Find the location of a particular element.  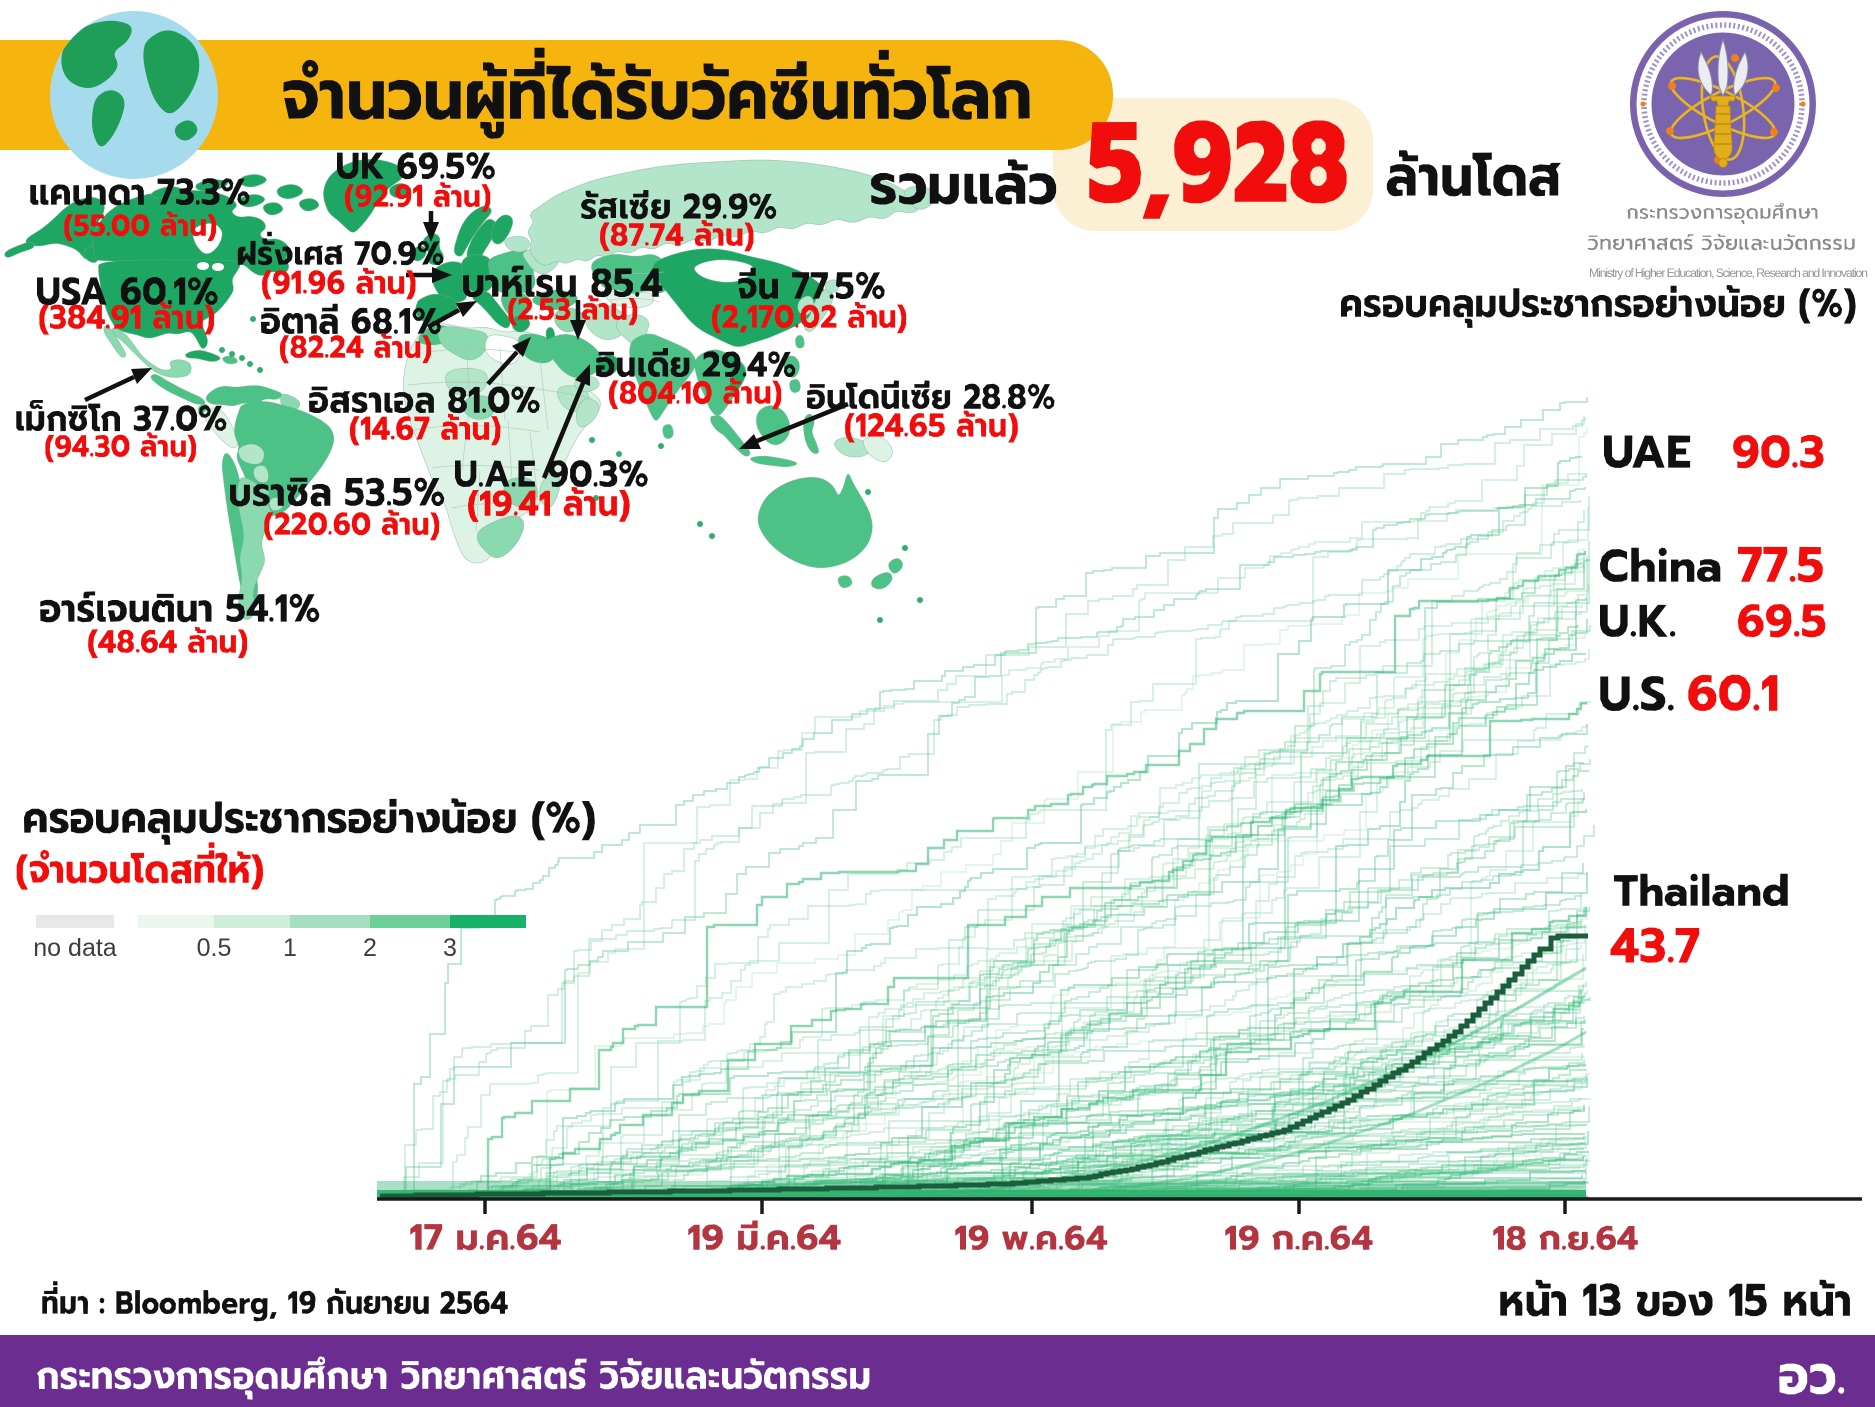

svg-text: no data is located at coordinates (75, 948).